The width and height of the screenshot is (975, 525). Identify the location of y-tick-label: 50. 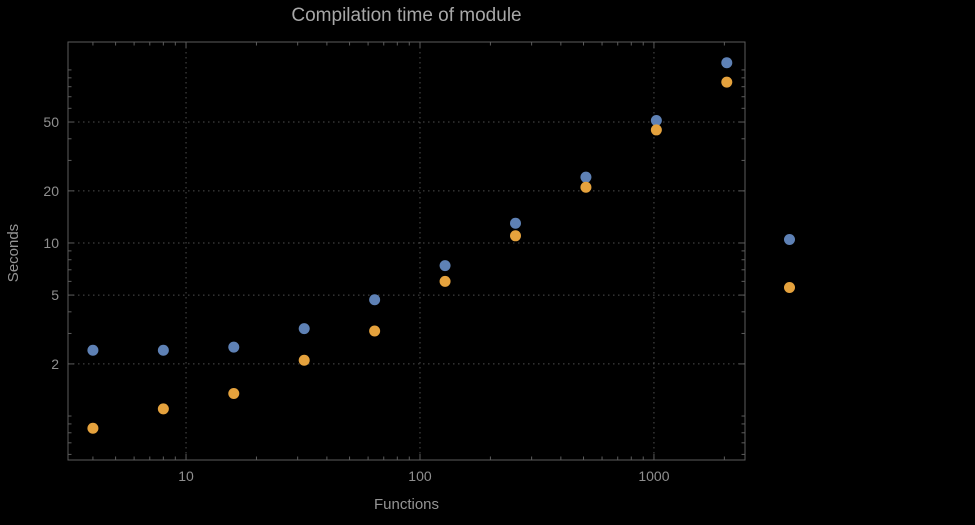
(51, 122).